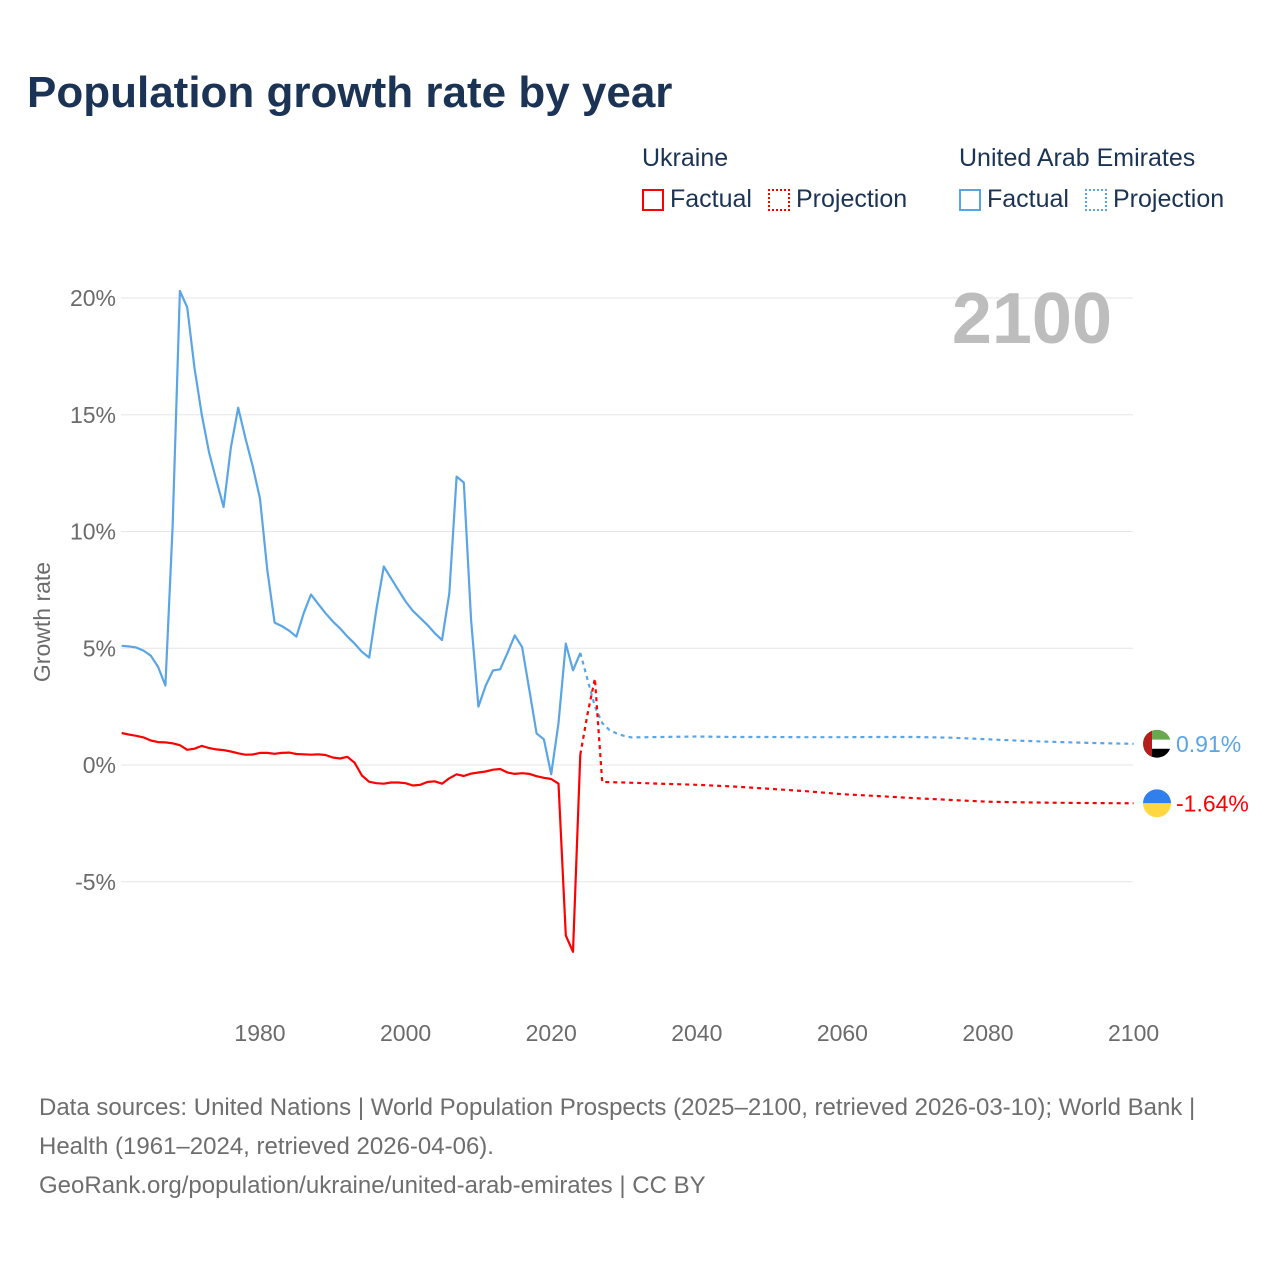 This screenshot has width=1280, height=1280. What do you see at coordinates (42, 622) in the screenshot?
I see `y-axis-label: Growth rate` at bounding box center [42, 622].